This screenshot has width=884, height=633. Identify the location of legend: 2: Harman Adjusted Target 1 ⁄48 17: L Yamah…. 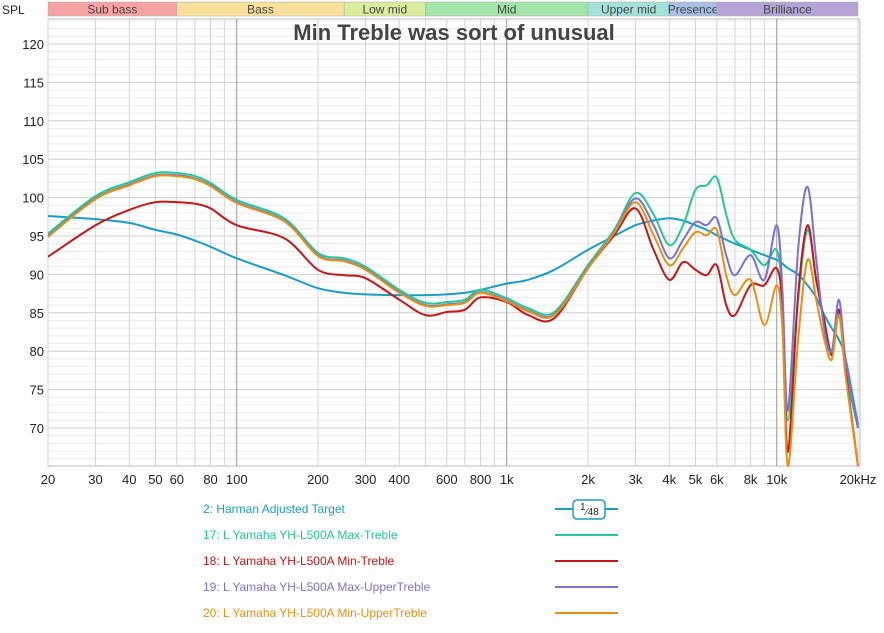
(410, 559).